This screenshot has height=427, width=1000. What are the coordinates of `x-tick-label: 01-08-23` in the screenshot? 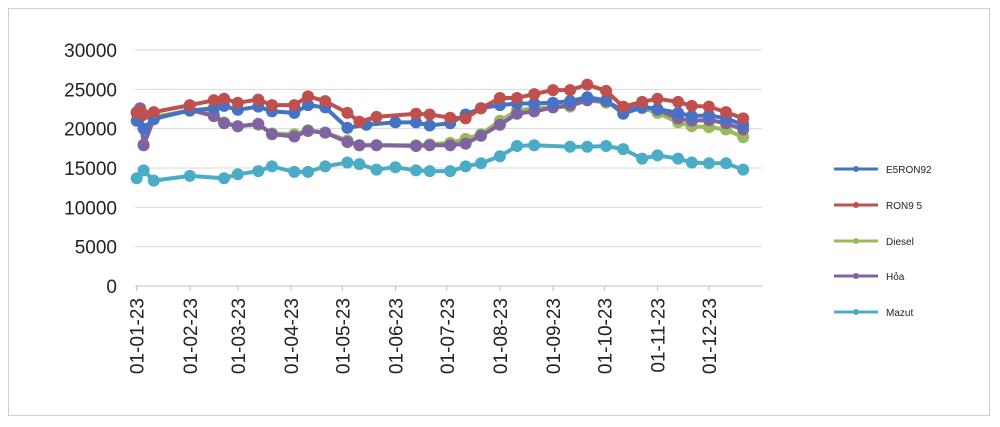 It's located at (501, 336).